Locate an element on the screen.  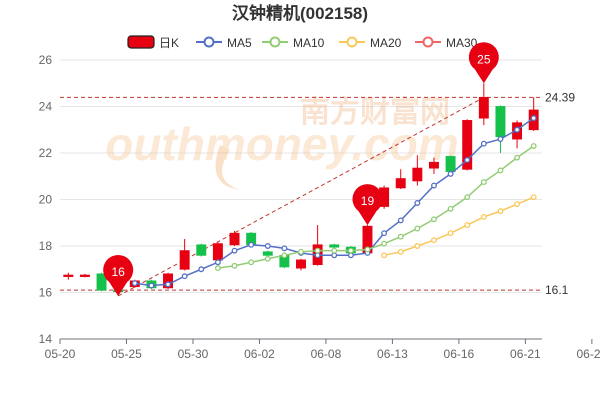
legend-item-ma5: MA5 is located at coordinates (224, 43).